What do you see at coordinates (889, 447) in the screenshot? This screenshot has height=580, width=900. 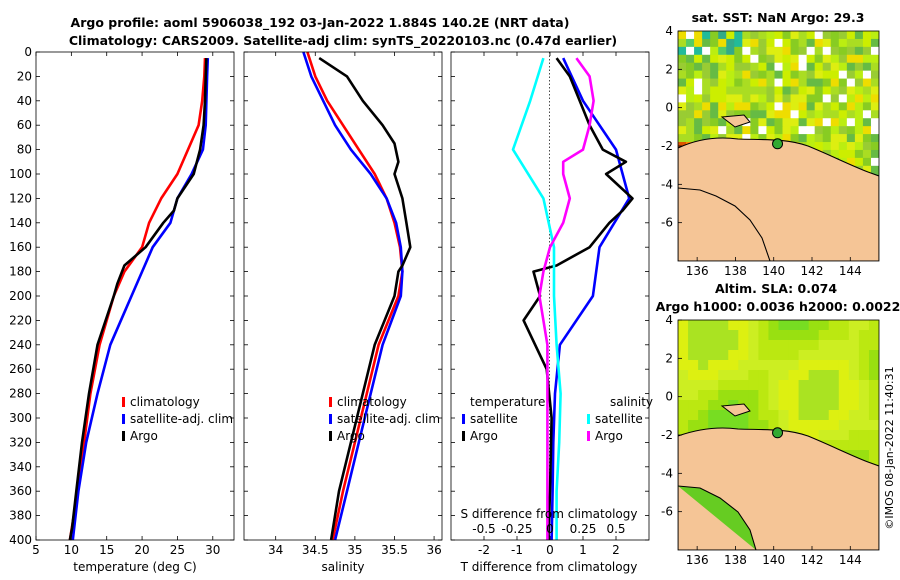 I see `imos-credit: ©IMOS 08-Jan-2022 11:40:31` at bounding box center [889, 447].